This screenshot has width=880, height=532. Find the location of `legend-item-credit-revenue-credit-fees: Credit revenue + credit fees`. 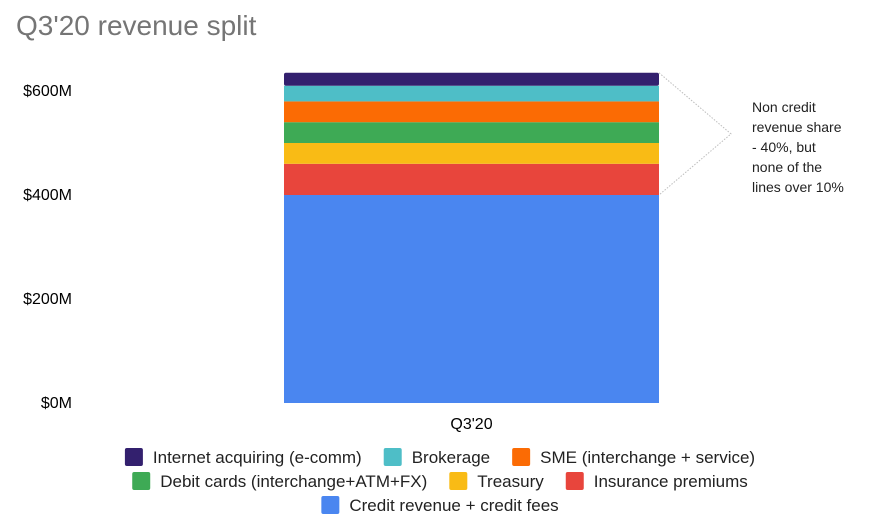

legend-item-credit-revenue-credit-fees: Credit revenue + credit fees is located at coordinates (440, 505).